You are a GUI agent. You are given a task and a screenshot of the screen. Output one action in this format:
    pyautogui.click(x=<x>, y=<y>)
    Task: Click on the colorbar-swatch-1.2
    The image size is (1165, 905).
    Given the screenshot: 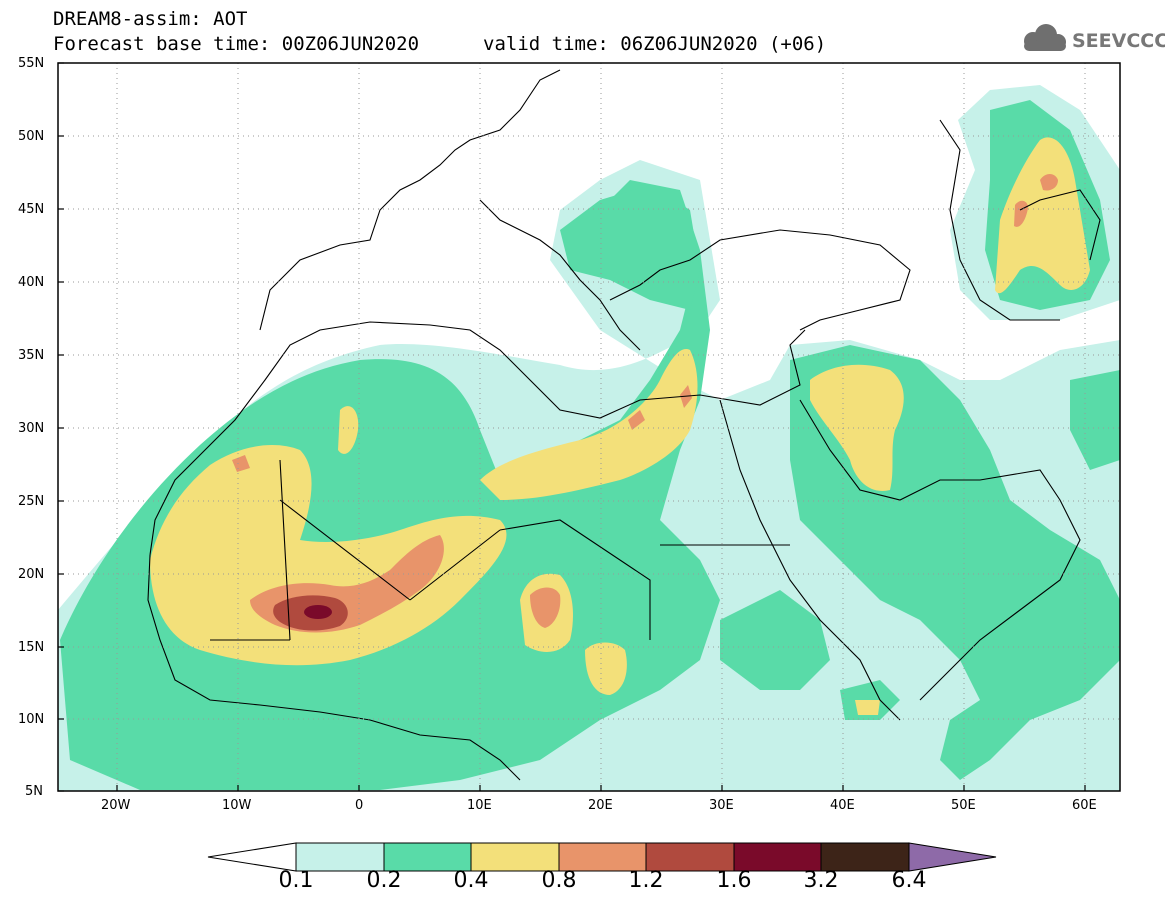 What is the action you would take?
    pyautogui.click(x=690, y=857)
    